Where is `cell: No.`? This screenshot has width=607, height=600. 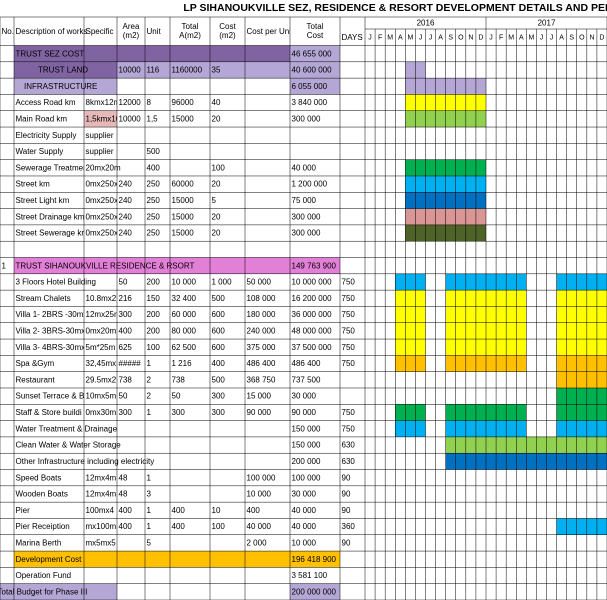 cell: No. is located at coordinates (8, 31).